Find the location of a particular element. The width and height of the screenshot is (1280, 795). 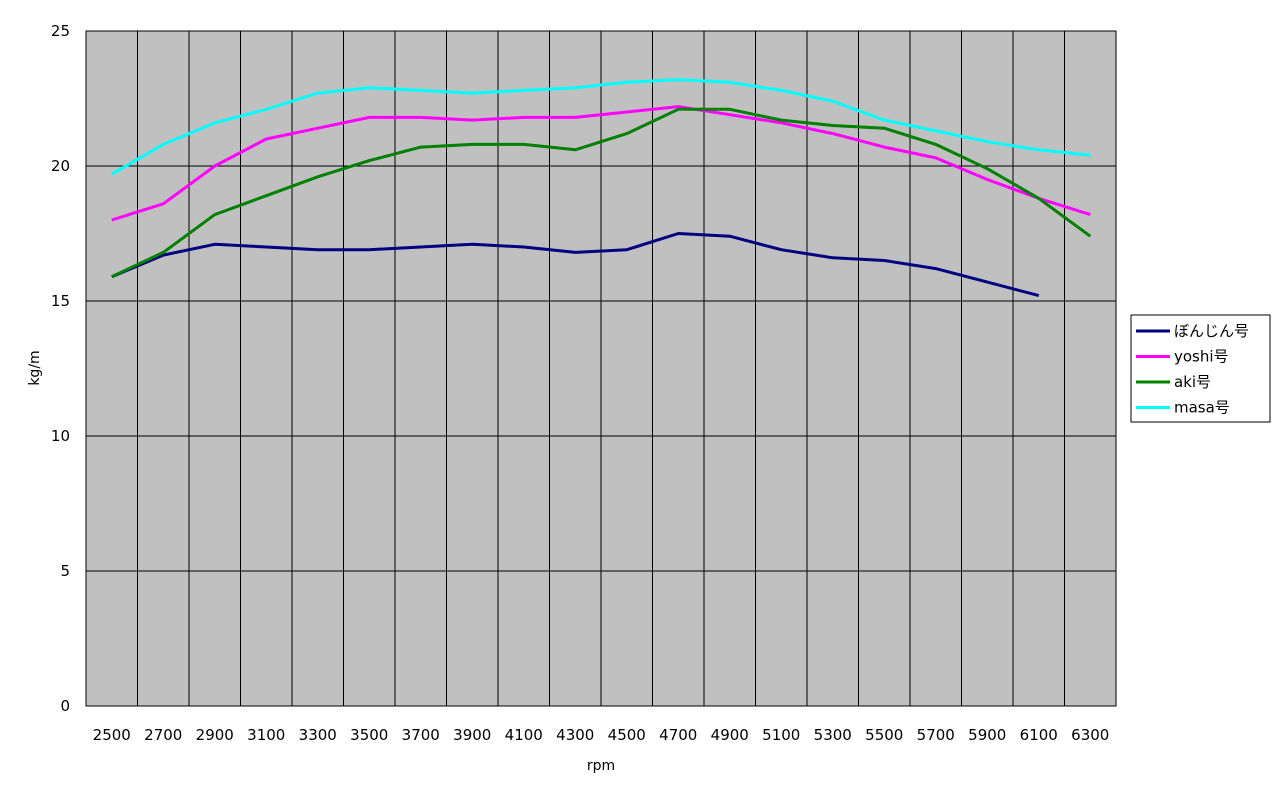

x-tick-label: 5700 is located at coordinates (936, 735).